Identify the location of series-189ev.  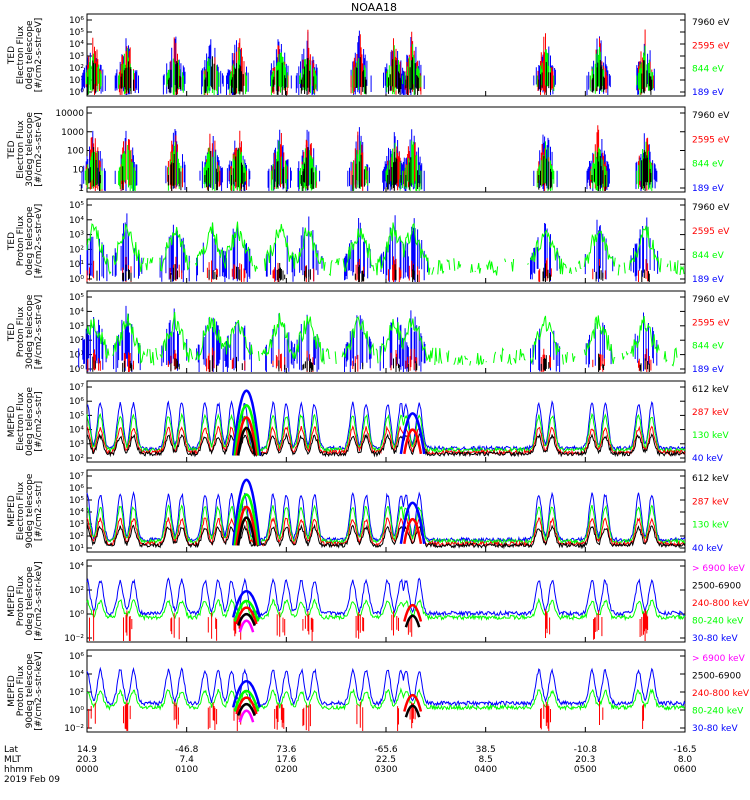
(368, 62).